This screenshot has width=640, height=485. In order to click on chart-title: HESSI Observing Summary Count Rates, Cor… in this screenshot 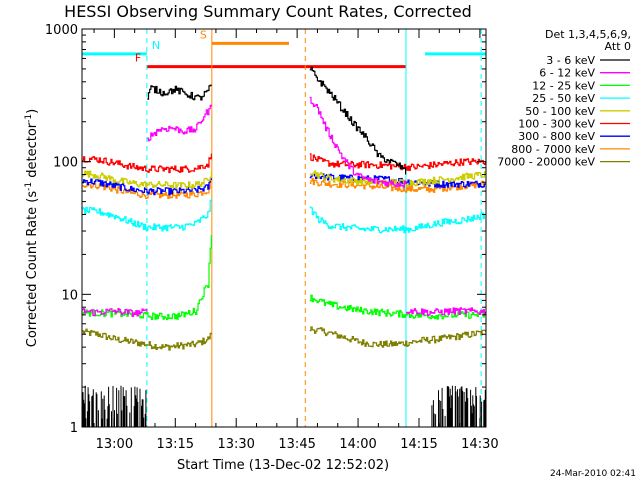, I will do `click(268, 11)`.